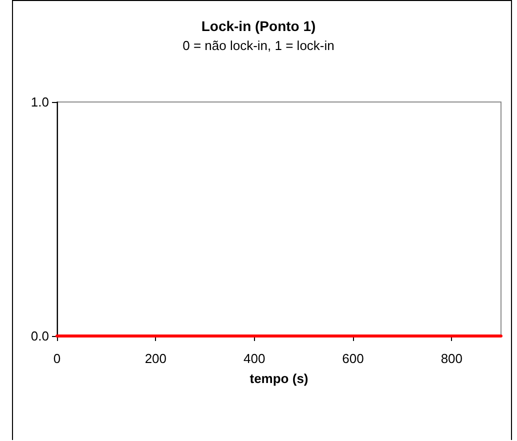 Image resolution: width=517 pixels, height=441 pixels. Describe the element at coordinates (39, 336) in the screenshot. I see `y-tick-label: 0.0` at that location.